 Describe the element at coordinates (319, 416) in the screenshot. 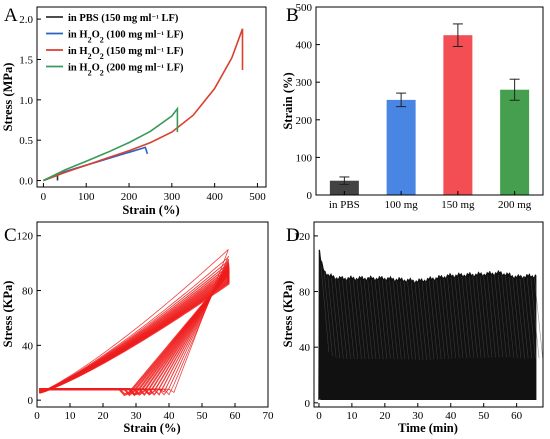

I see `panel-d-xtick-label: 0` at that location.